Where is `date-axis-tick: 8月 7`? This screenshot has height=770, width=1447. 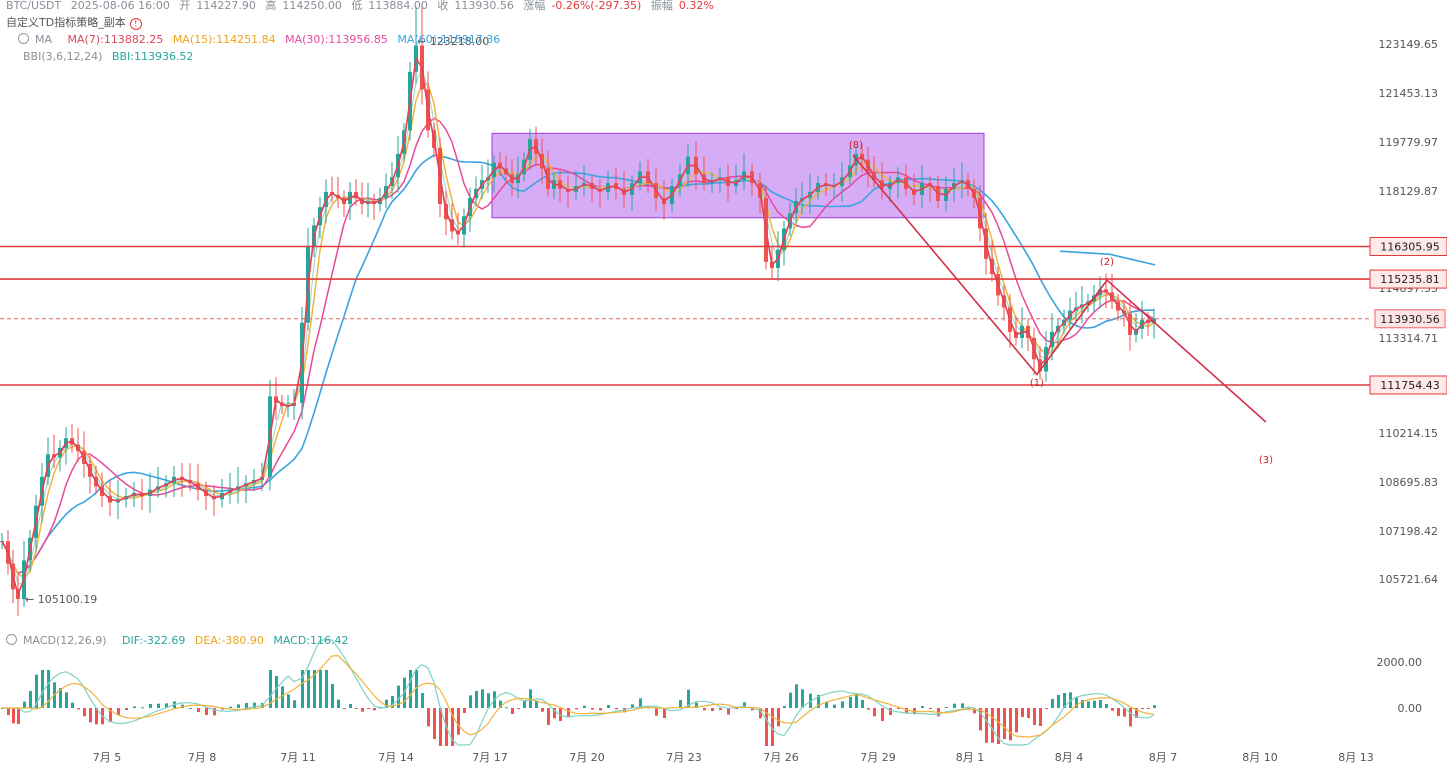
date-axis-tick: 8月 7 is located at coordinates (1163, 757).